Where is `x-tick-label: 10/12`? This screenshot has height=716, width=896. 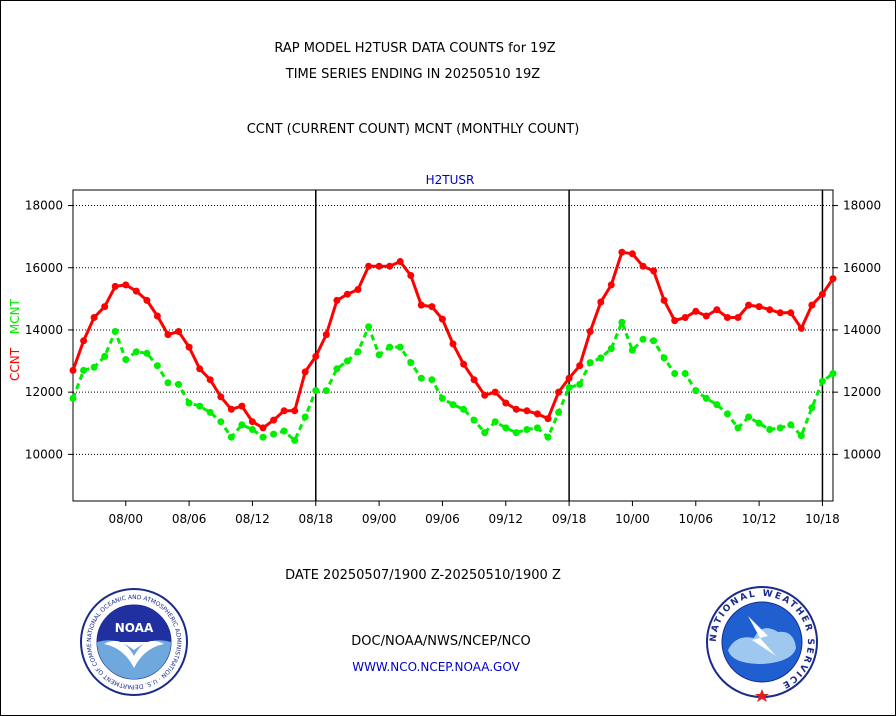
x-tick-label: 10/12 is located at coordinates (759, 519).